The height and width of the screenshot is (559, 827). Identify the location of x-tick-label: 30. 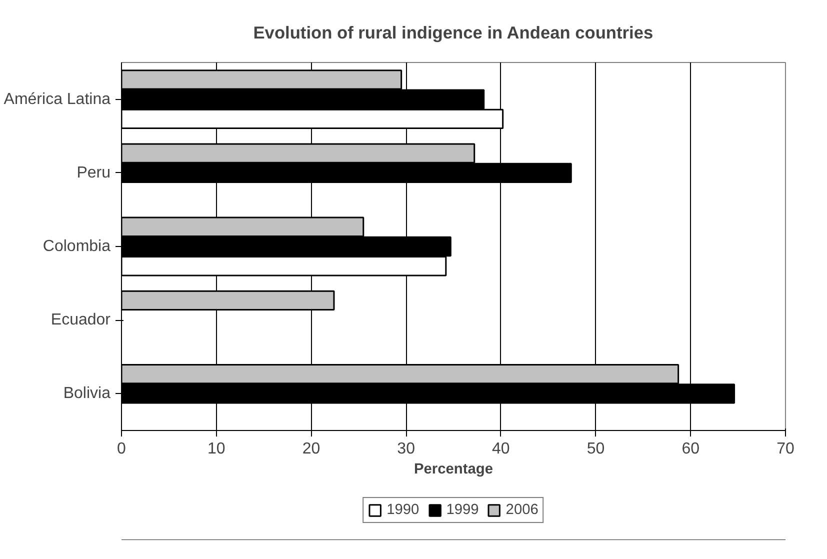
(406, 449).